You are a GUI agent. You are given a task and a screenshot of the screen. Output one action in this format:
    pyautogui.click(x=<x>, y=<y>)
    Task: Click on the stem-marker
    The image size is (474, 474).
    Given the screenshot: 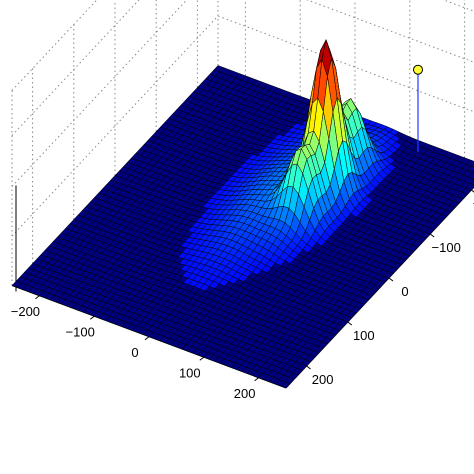 What is the action you would take?
    pyautogui.click(x=418, y=108)
    